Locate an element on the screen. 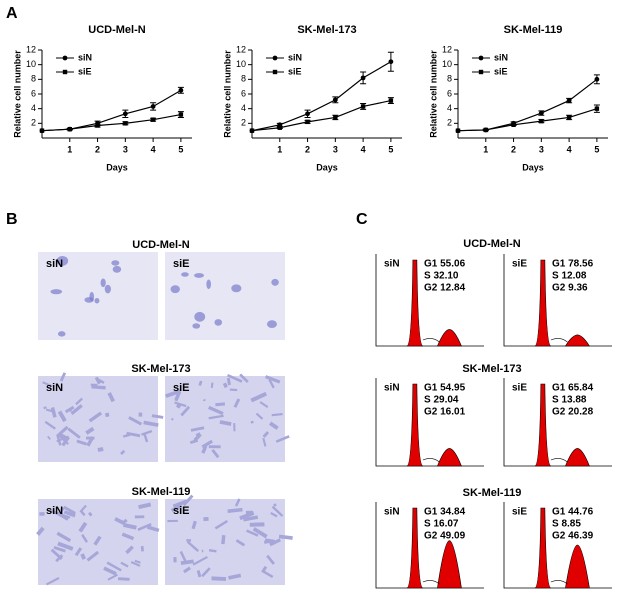 The width and height of the screenshot is (624, 602). y-tick-label: 12 is located at coordinates (31, 49).